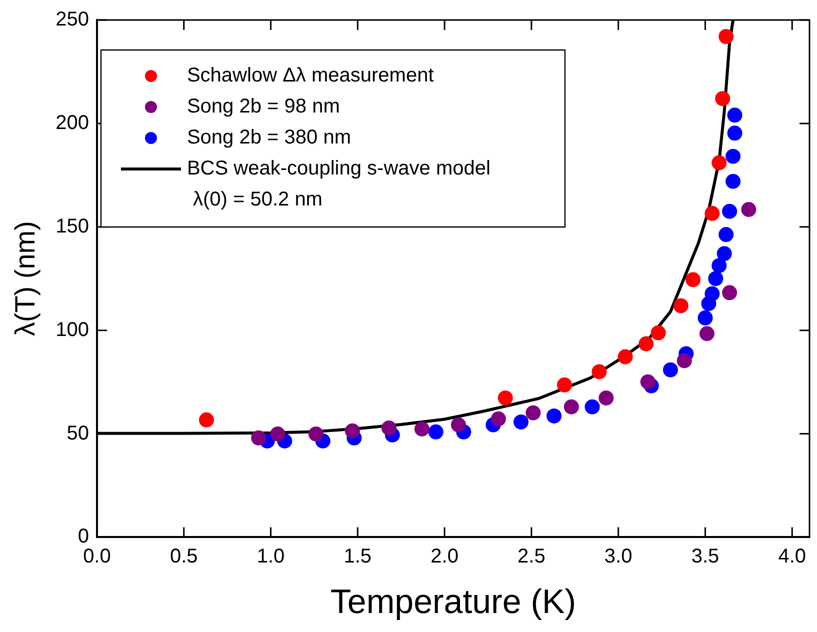 This screenshot has height=632, width=817. What do you see at coordinates (77, 433) in the screenshot?
I see `y-tick-label: 50` at bounding box center [77, 433].